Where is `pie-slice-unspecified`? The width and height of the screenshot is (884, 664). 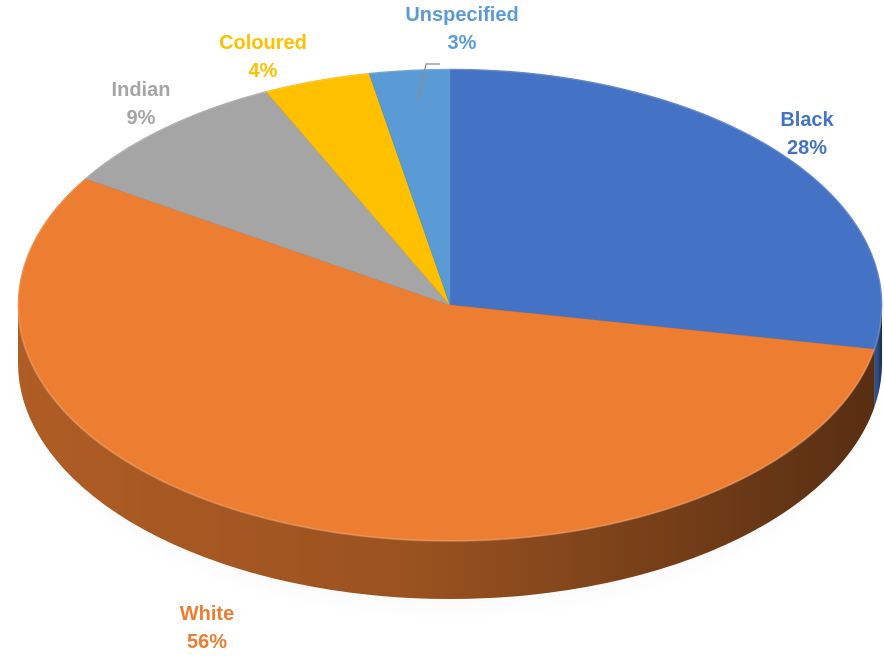 pie-slice-unspecified is located at coordinates (409, 187).